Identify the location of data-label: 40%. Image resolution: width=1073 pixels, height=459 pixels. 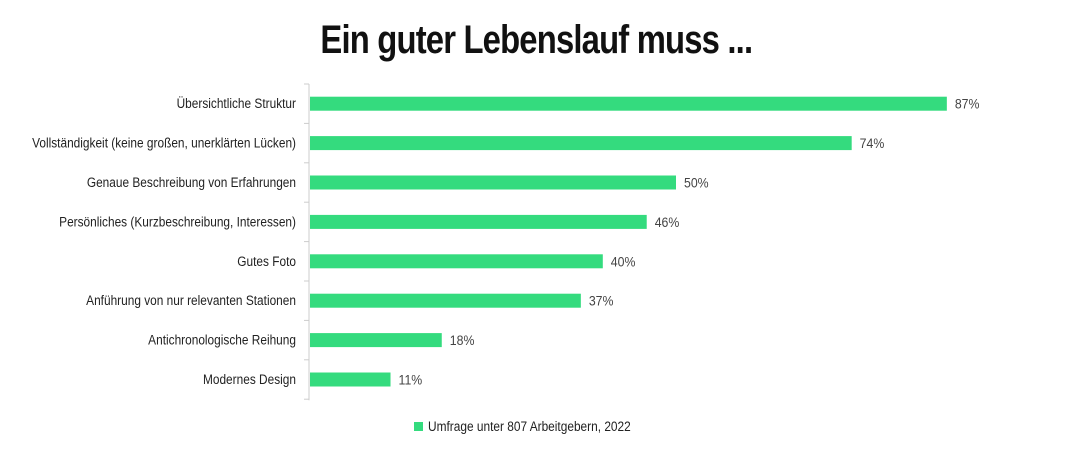
(623, 262).